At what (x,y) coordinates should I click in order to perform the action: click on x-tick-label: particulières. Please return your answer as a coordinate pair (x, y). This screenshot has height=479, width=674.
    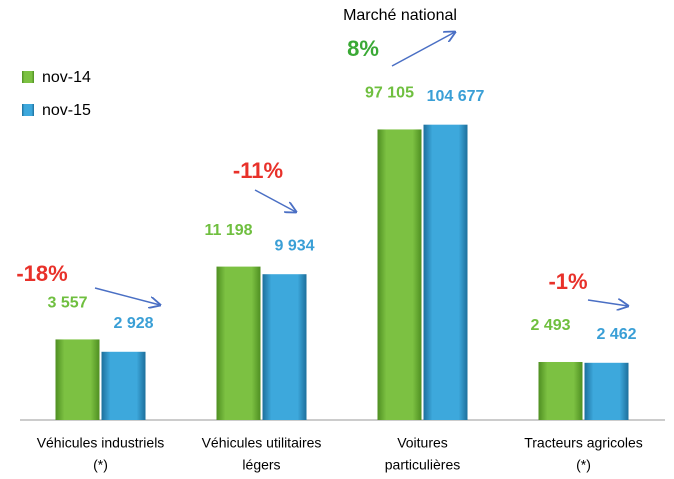
    Looking at the image, I should click on (422, 465).